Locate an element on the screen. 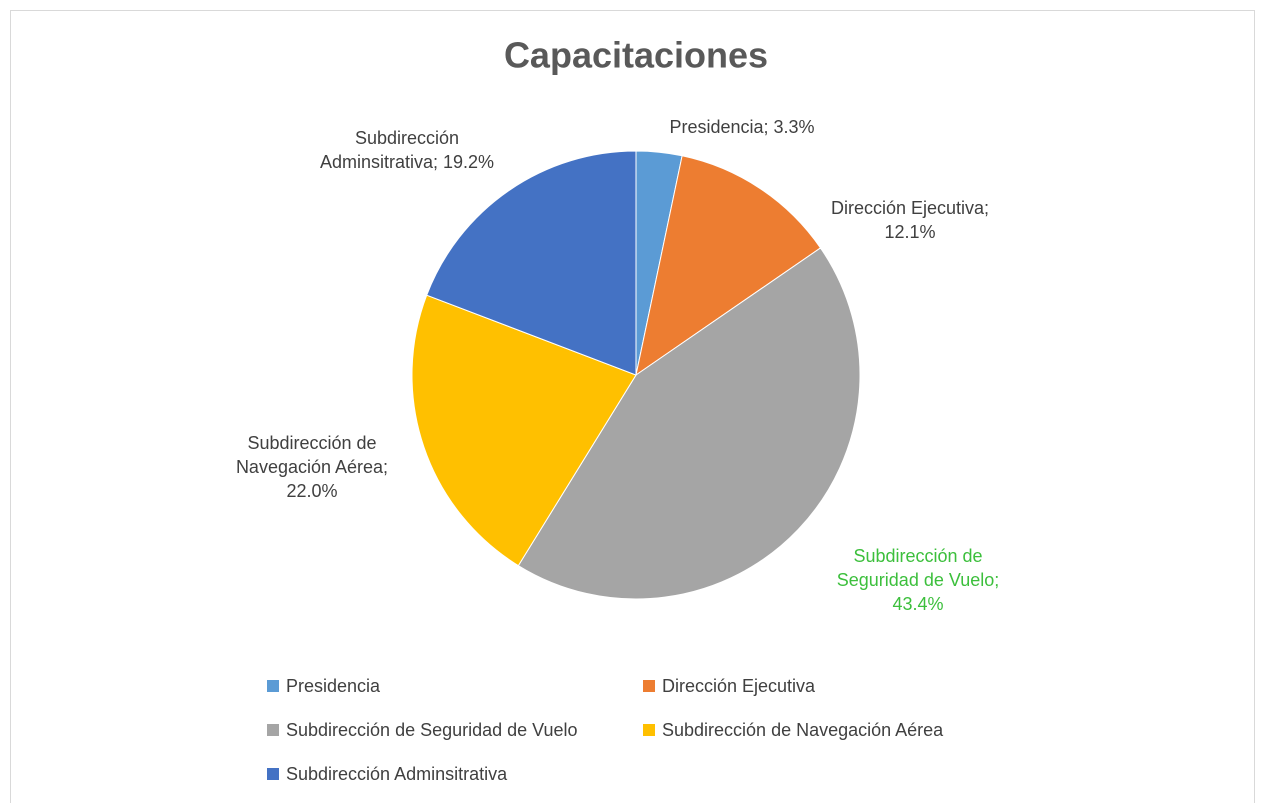  data-label-box: Subdirección Adminsitrativa; 19.2% is located at coordinates (407, 150).